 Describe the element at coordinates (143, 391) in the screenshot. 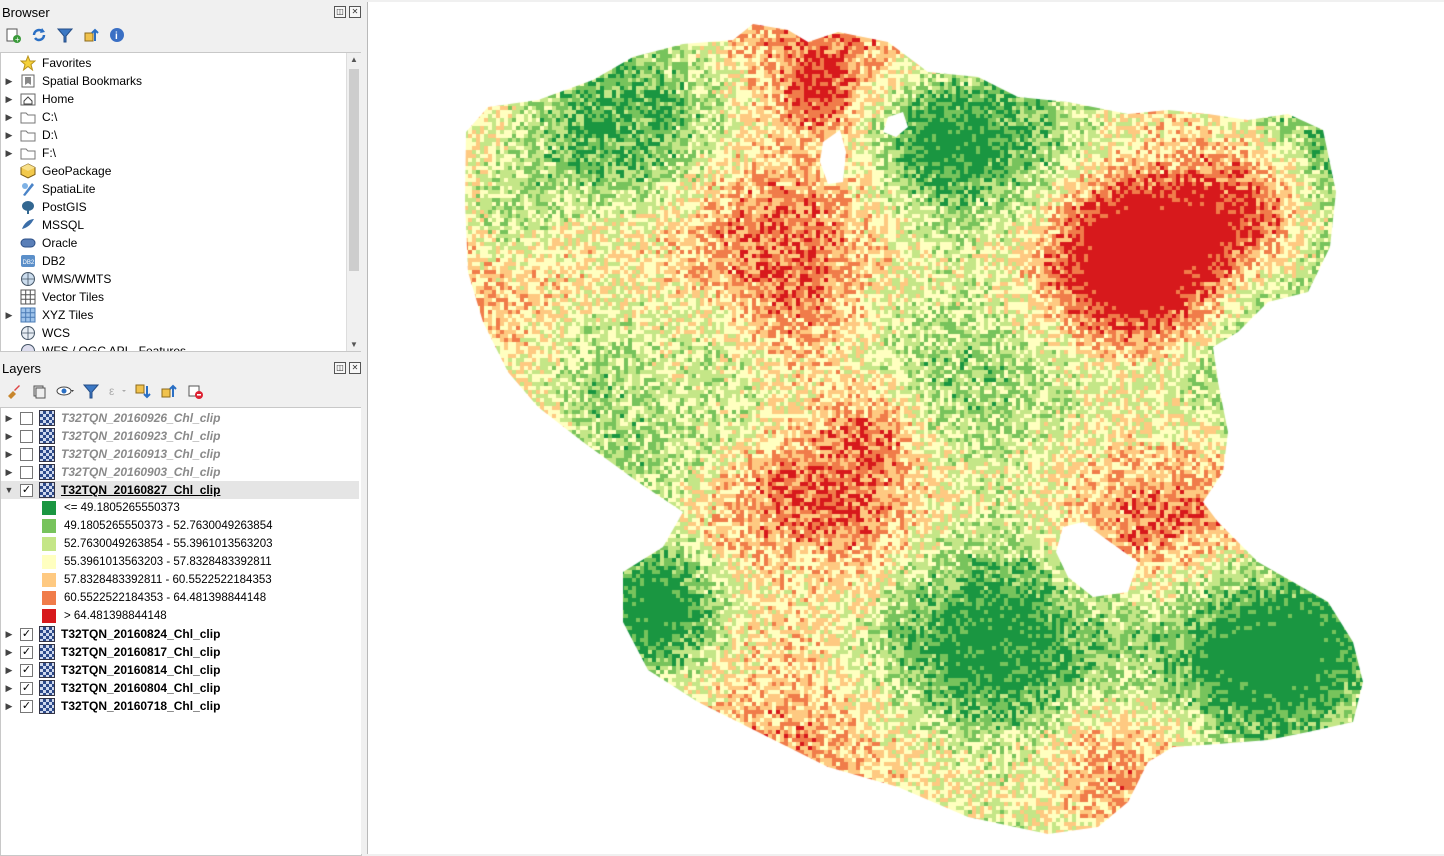

I see `expand-all-button` at that location.